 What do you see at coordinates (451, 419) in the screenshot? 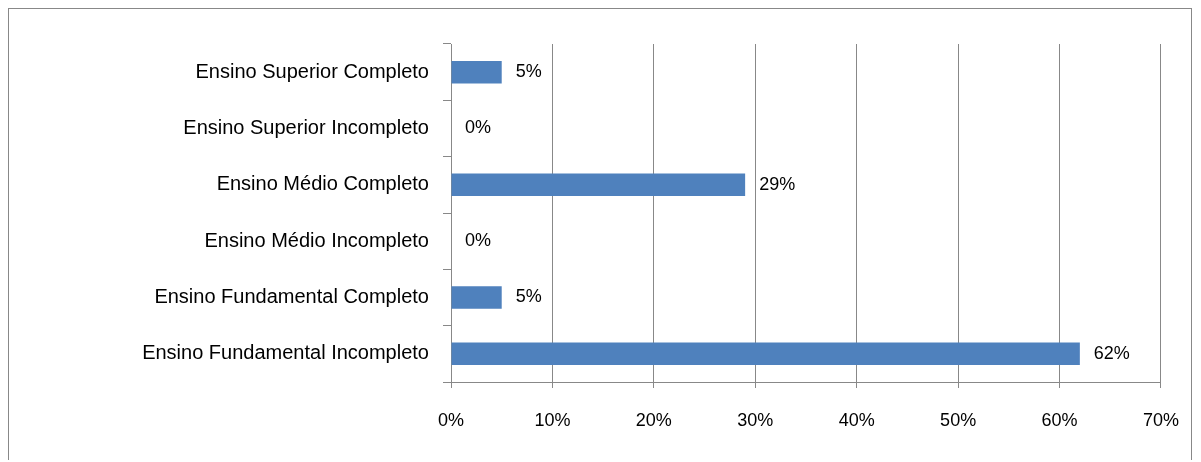
I see `x-tick-label: 0%` at bounding box center [451, 419].